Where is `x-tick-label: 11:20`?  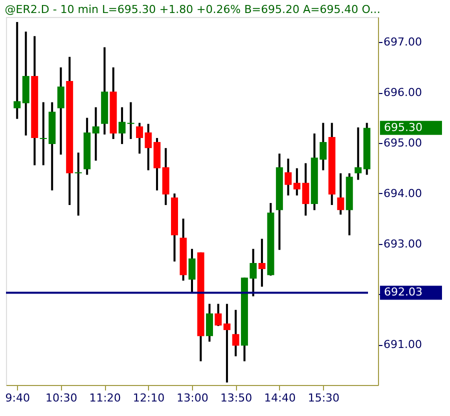
x-tick-label: 11:20 is located at coordinates (105, 398).